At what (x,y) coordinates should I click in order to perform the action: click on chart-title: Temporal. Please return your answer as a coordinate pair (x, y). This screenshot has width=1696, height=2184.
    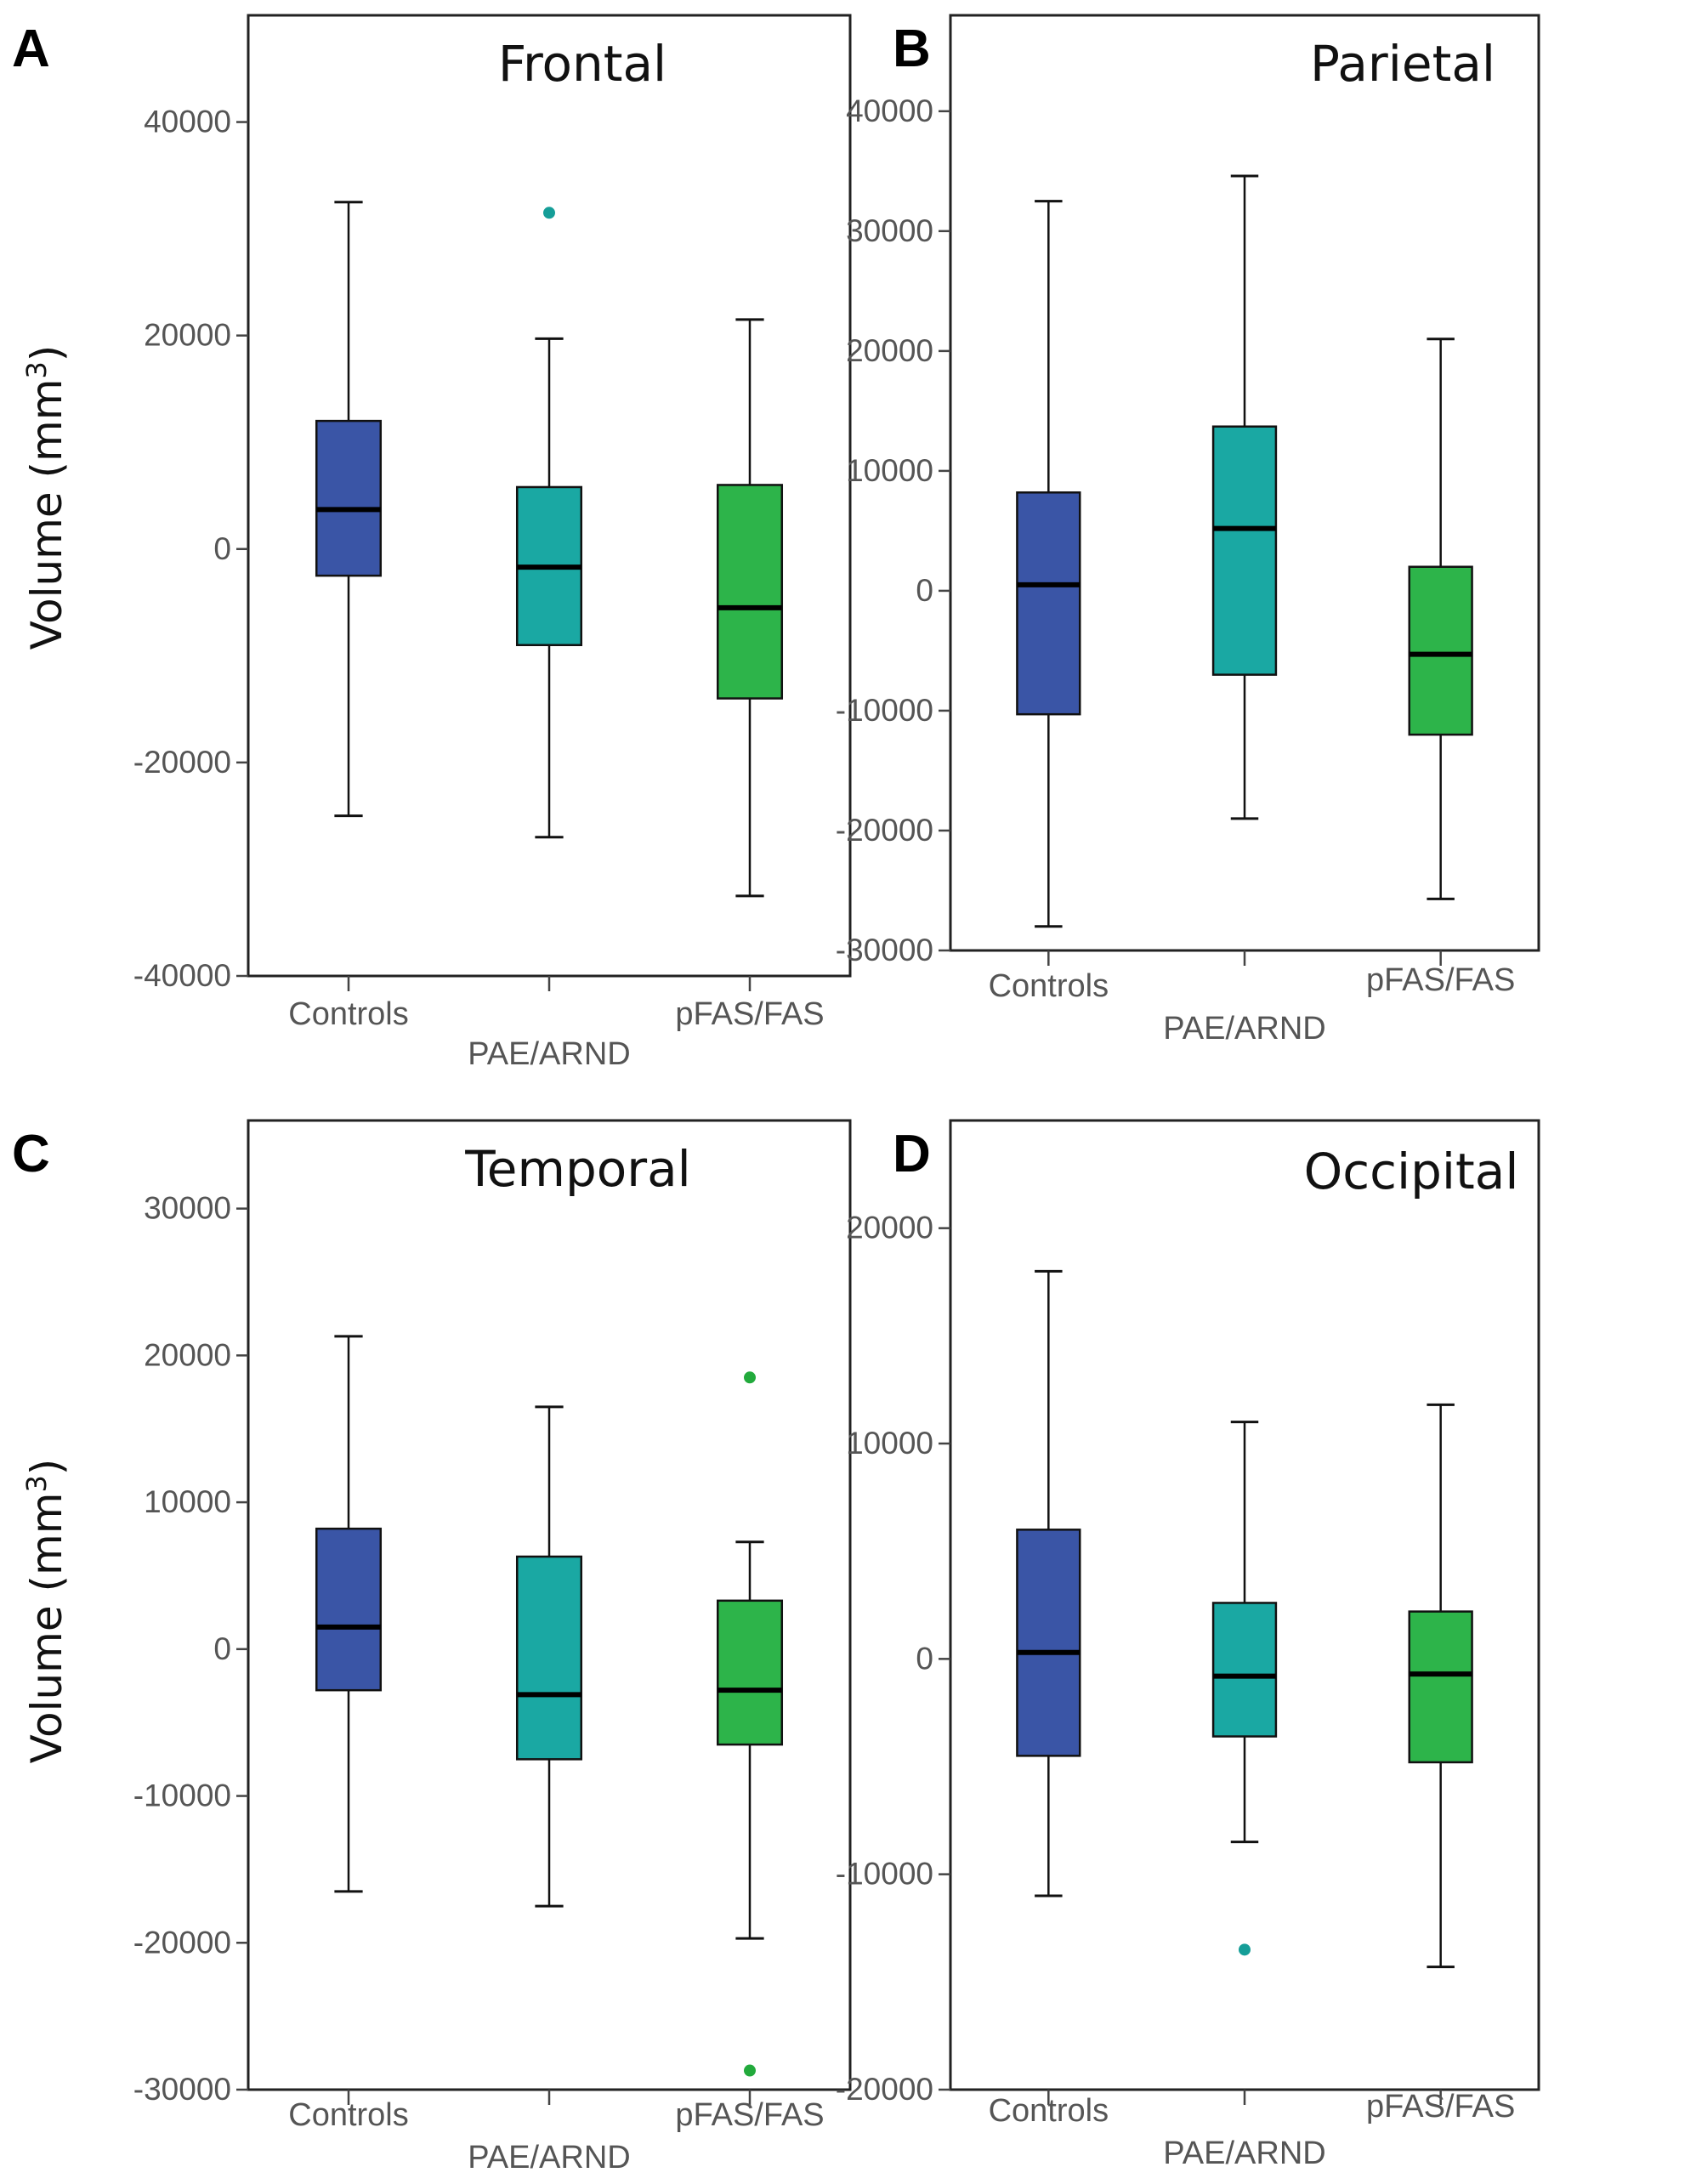
    Looking at the image, I should click on (577, 1169).